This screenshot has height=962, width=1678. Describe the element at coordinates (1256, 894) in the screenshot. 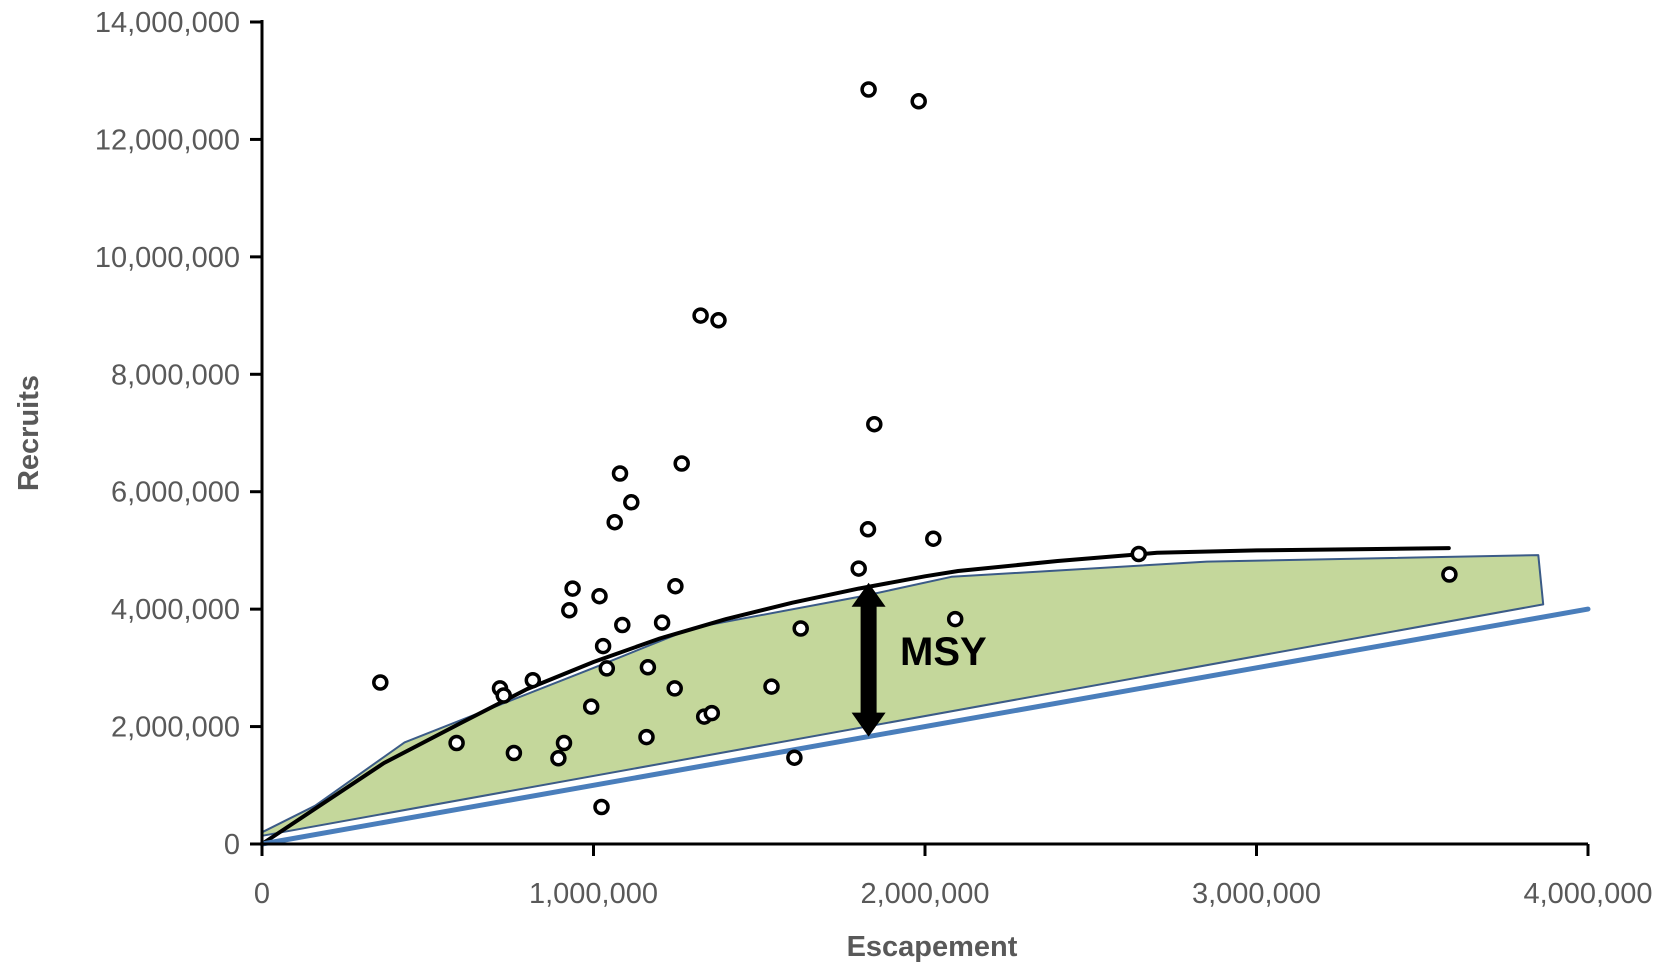

I see `x-tick-label: 3,000,000` at that location.